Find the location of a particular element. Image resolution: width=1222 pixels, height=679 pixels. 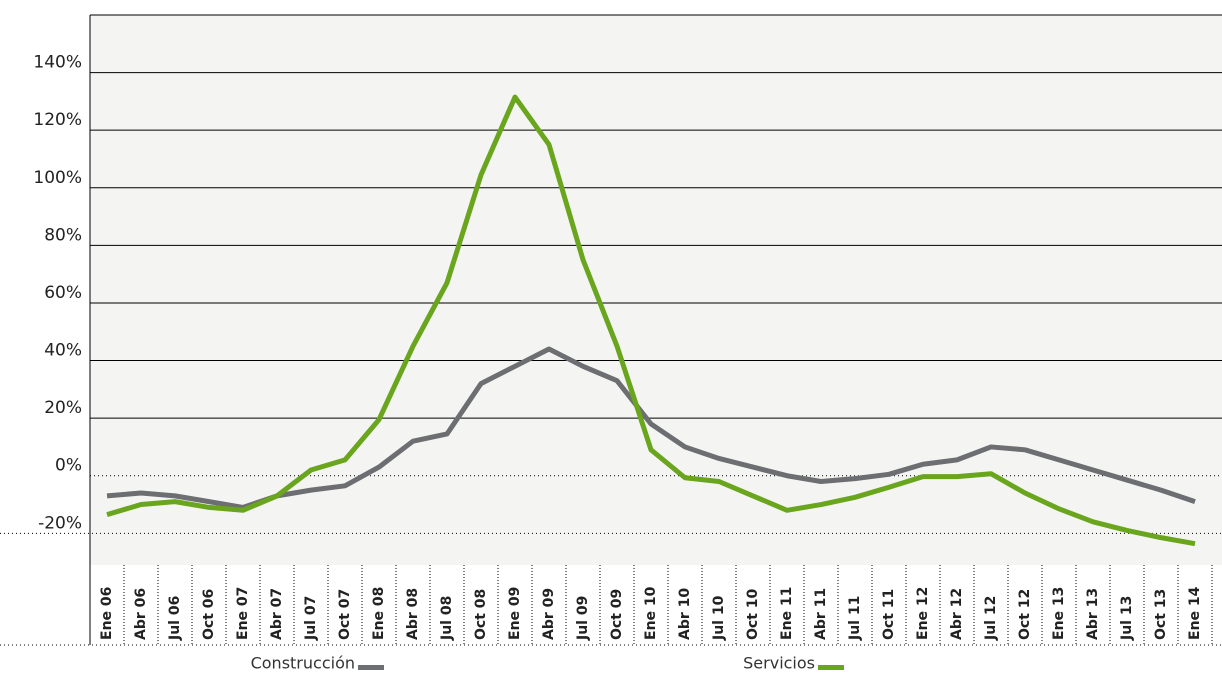

y-tick-label: 140% is located at coordinates (57, 63).